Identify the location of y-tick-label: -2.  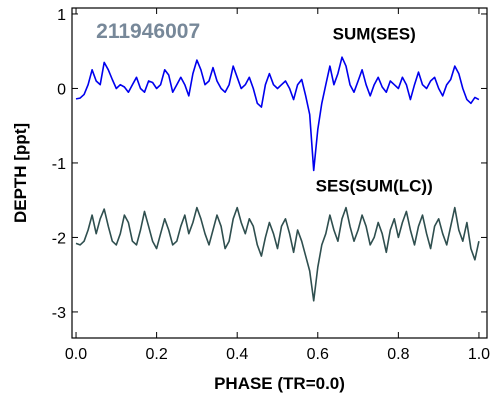
(59, 238).